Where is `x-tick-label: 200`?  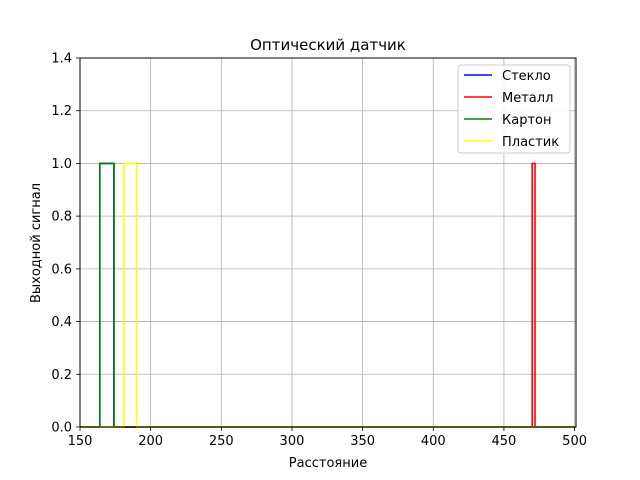
x-tick-label: 200 is located at coordinates (150, 441).